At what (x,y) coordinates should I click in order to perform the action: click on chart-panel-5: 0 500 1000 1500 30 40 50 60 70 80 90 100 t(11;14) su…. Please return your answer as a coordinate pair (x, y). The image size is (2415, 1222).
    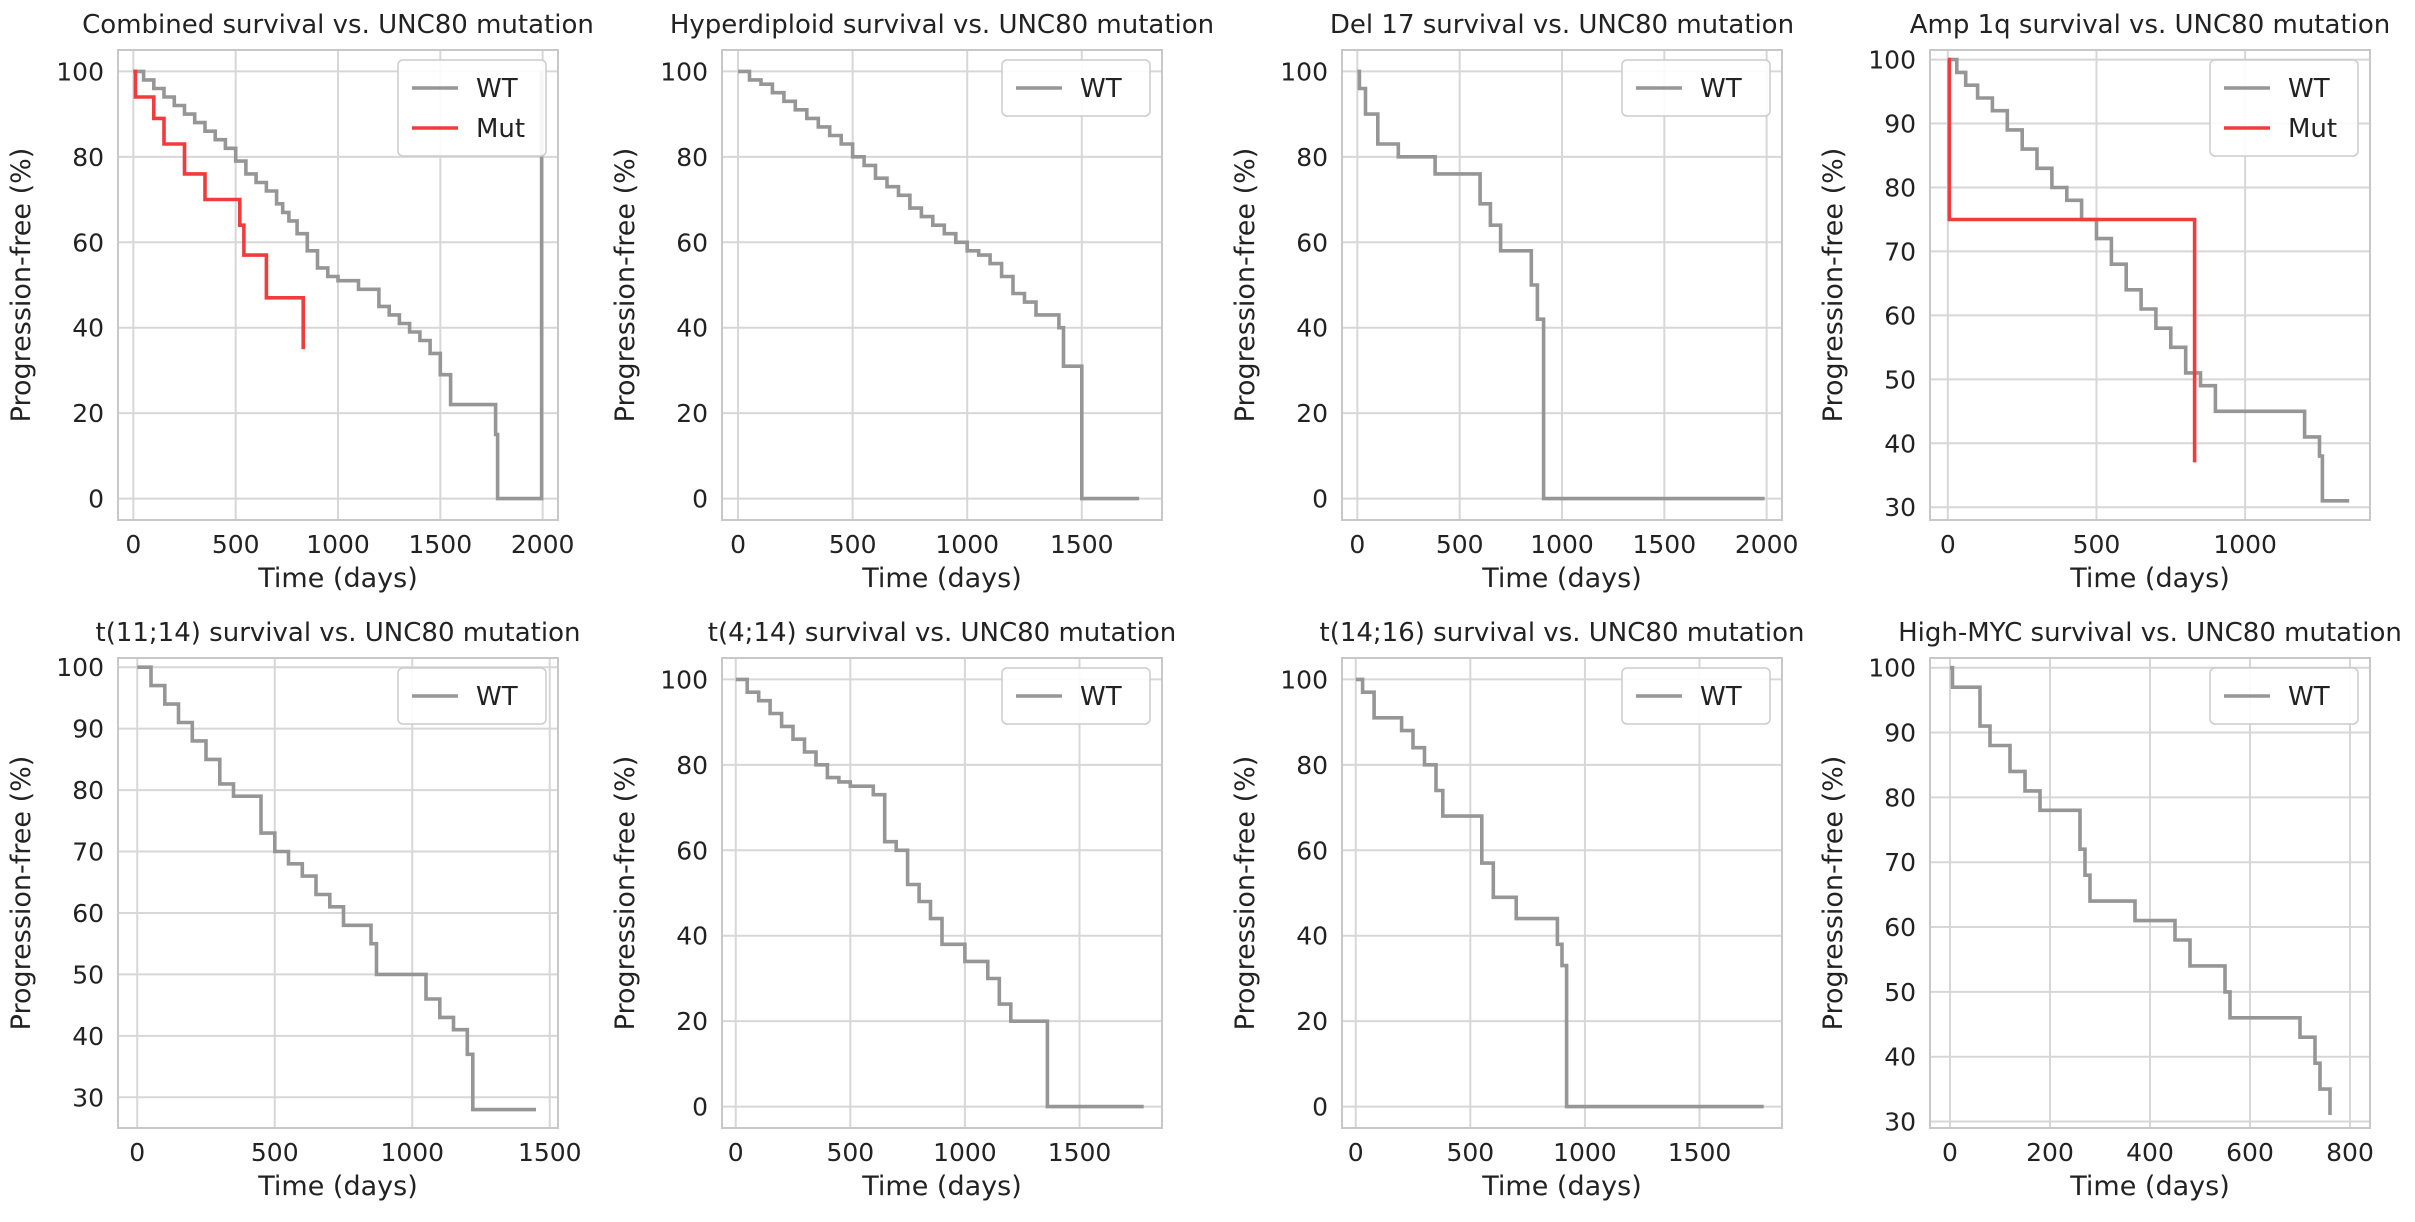
    Looking at the image, I should click on (294, 910).